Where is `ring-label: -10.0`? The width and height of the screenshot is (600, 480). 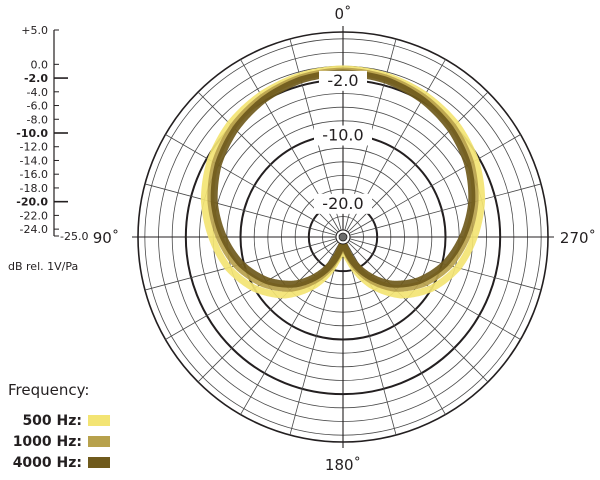
ring-label: -10.0 is located at coordinates (342, 135).